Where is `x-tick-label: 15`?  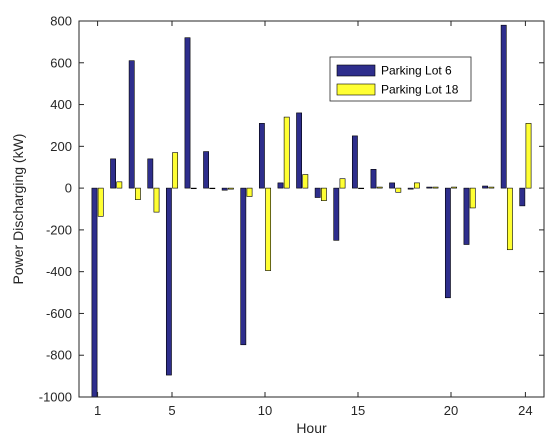 x-tick-label: 15 is located at coordinates (358, 410).